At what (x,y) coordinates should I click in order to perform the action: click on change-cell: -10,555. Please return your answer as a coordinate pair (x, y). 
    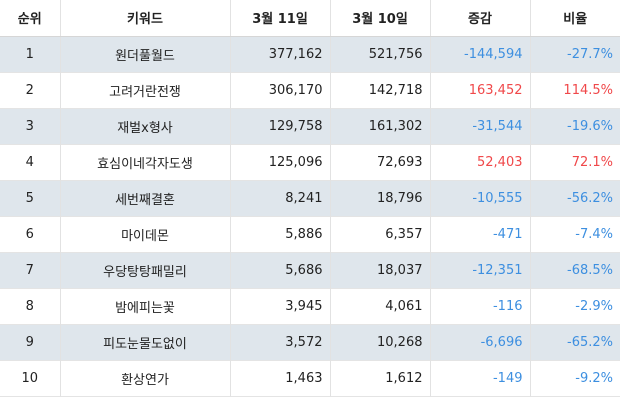
    Looking at the image, I should click on (480, 198).